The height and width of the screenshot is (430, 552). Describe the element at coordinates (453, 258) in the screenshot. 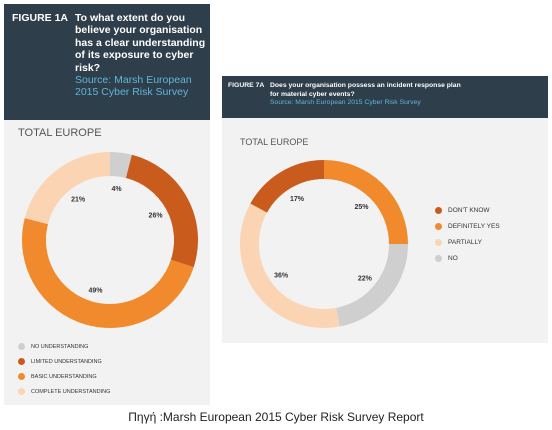

I see `fig7a-legend-label: NO` at that location.